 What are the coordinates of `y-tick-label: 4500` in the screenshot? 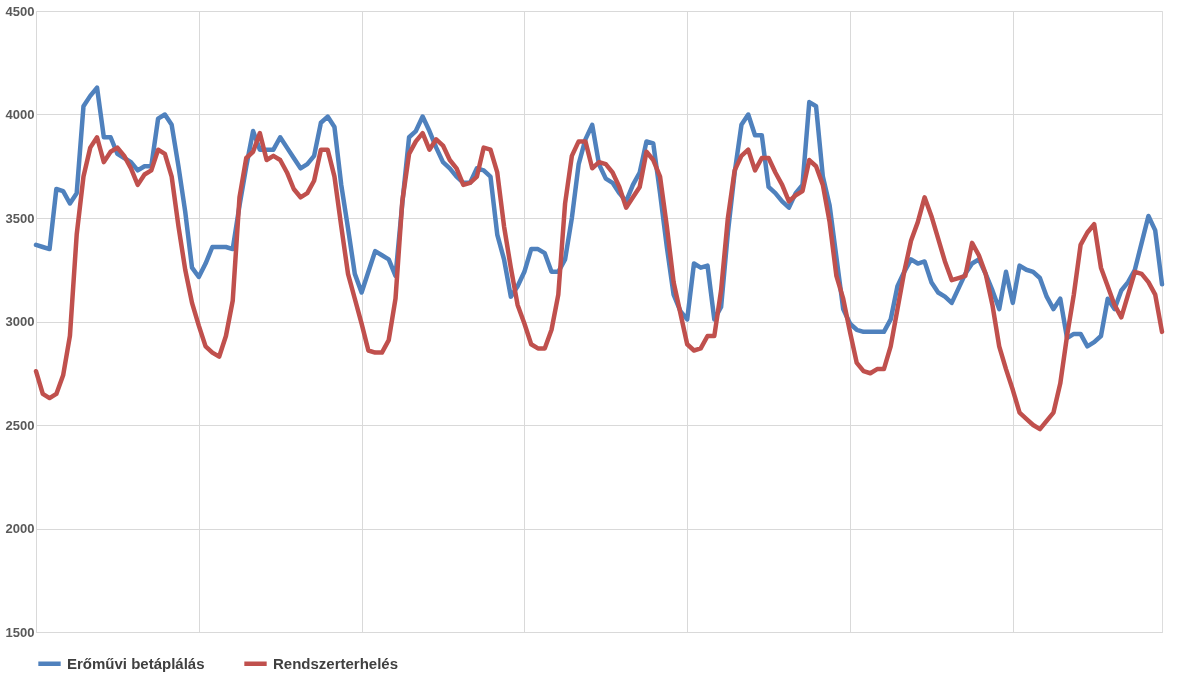 It's located at (20, 11).